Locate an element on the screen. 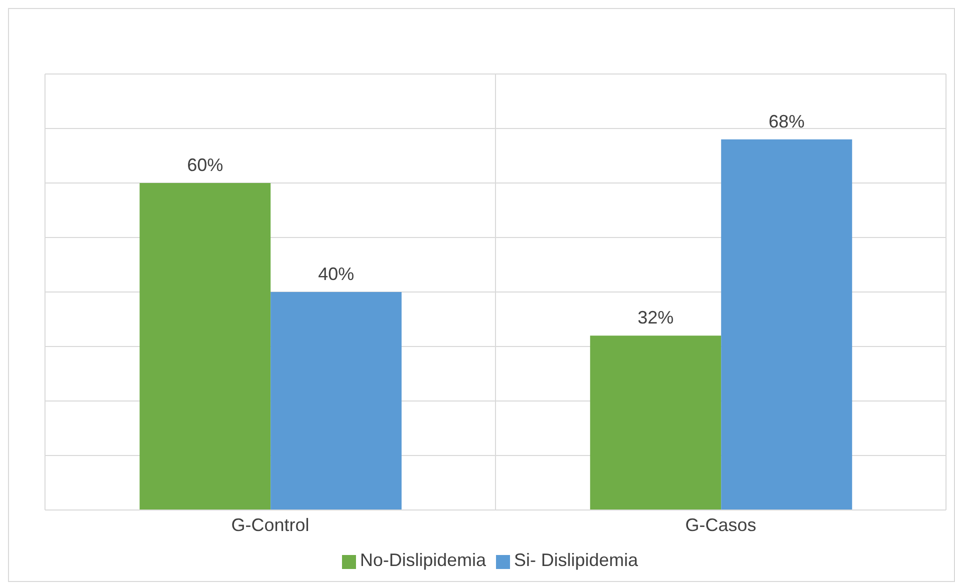 The width and height of the screenshot is (955, 588). data-label: 32% is located at coordinates (656, 318).